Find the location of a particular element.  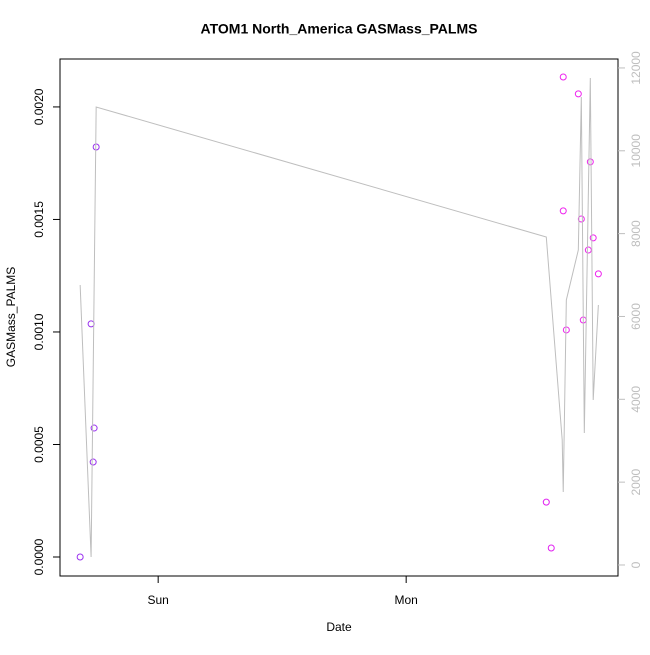

y-axis-label: GASMass_PALMS is located at coordinates (11, 317).